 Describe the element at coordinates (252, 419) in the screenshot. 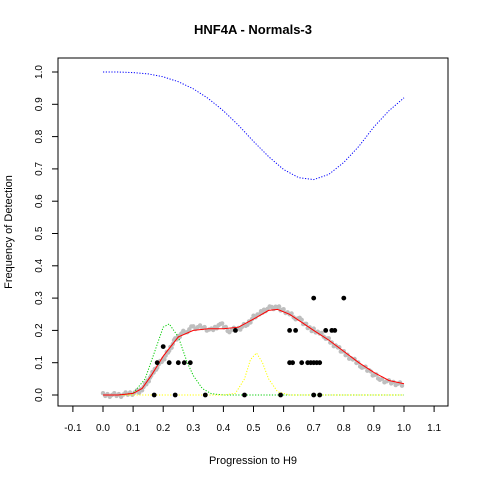

I see `x-axis: -0.1 0.0 0.1 0.2 0.3 0.4 0.5 0.6 0.7 0.8 0.9 1.0 1.1` at that location.